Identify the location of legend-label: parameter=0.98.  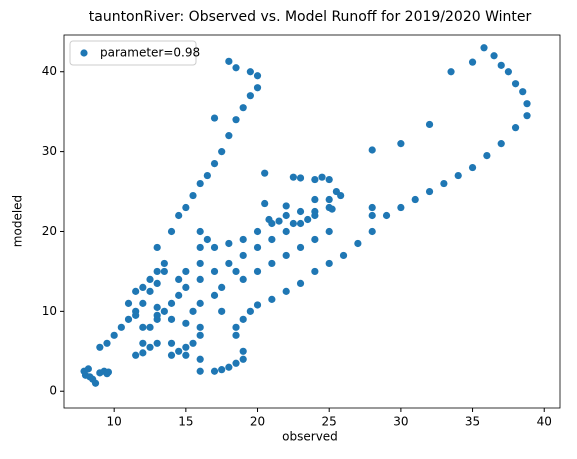
(150, 53).